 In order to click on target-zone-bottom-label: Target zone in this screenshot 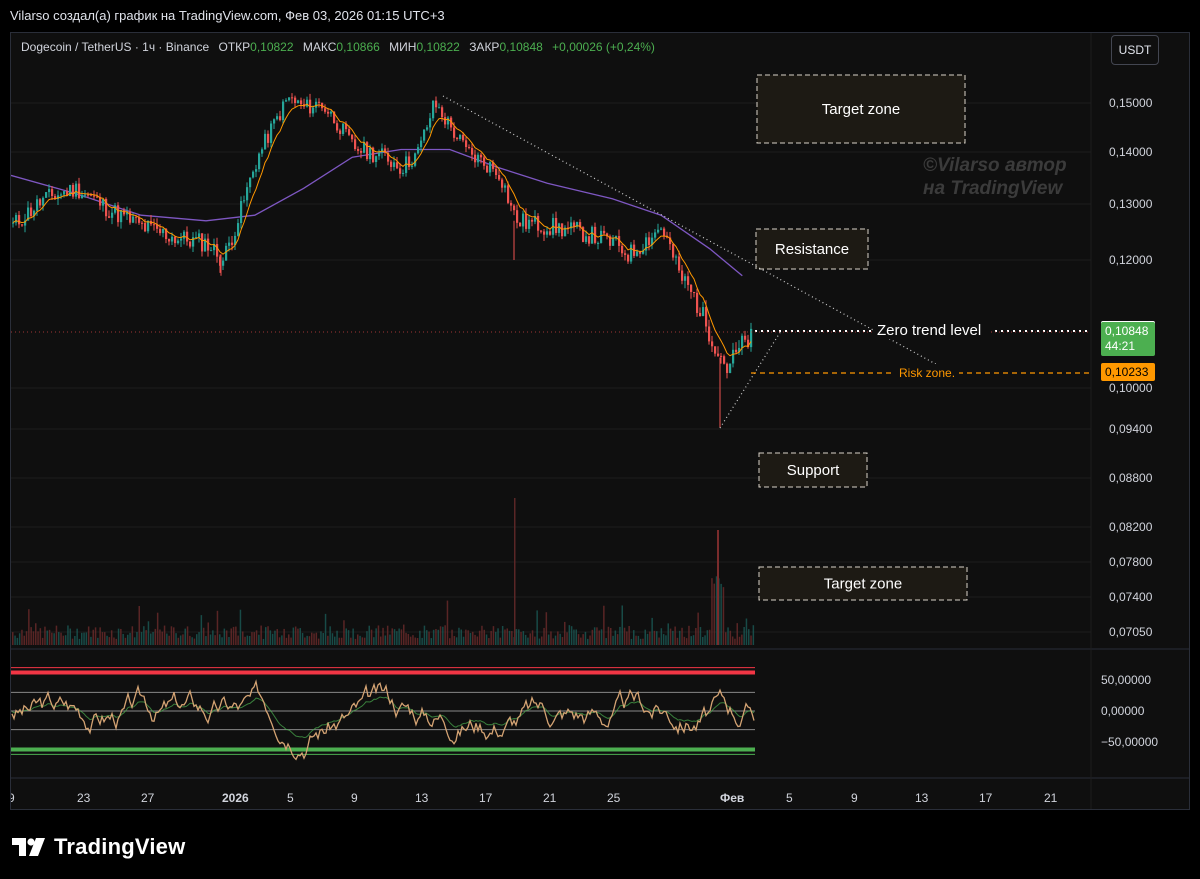, I will do `click(863, 584)`.